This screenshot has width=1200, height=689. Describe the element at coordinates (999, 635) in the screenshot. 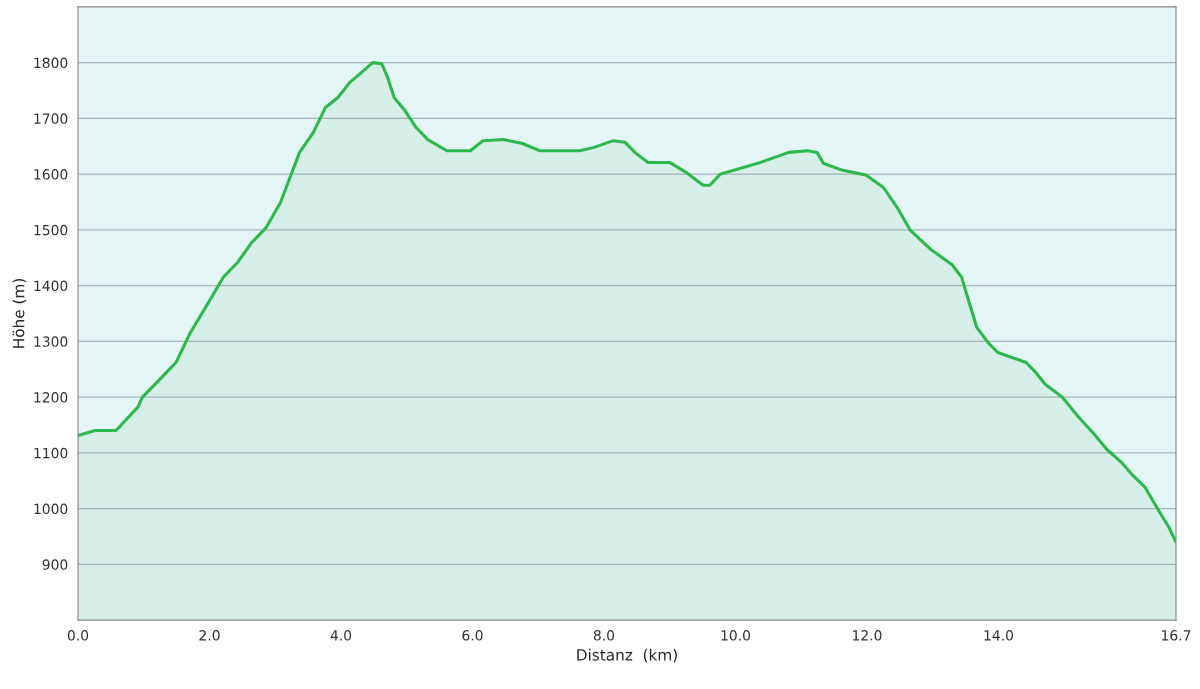

I see `x-tick-label: 14.0` at that location.